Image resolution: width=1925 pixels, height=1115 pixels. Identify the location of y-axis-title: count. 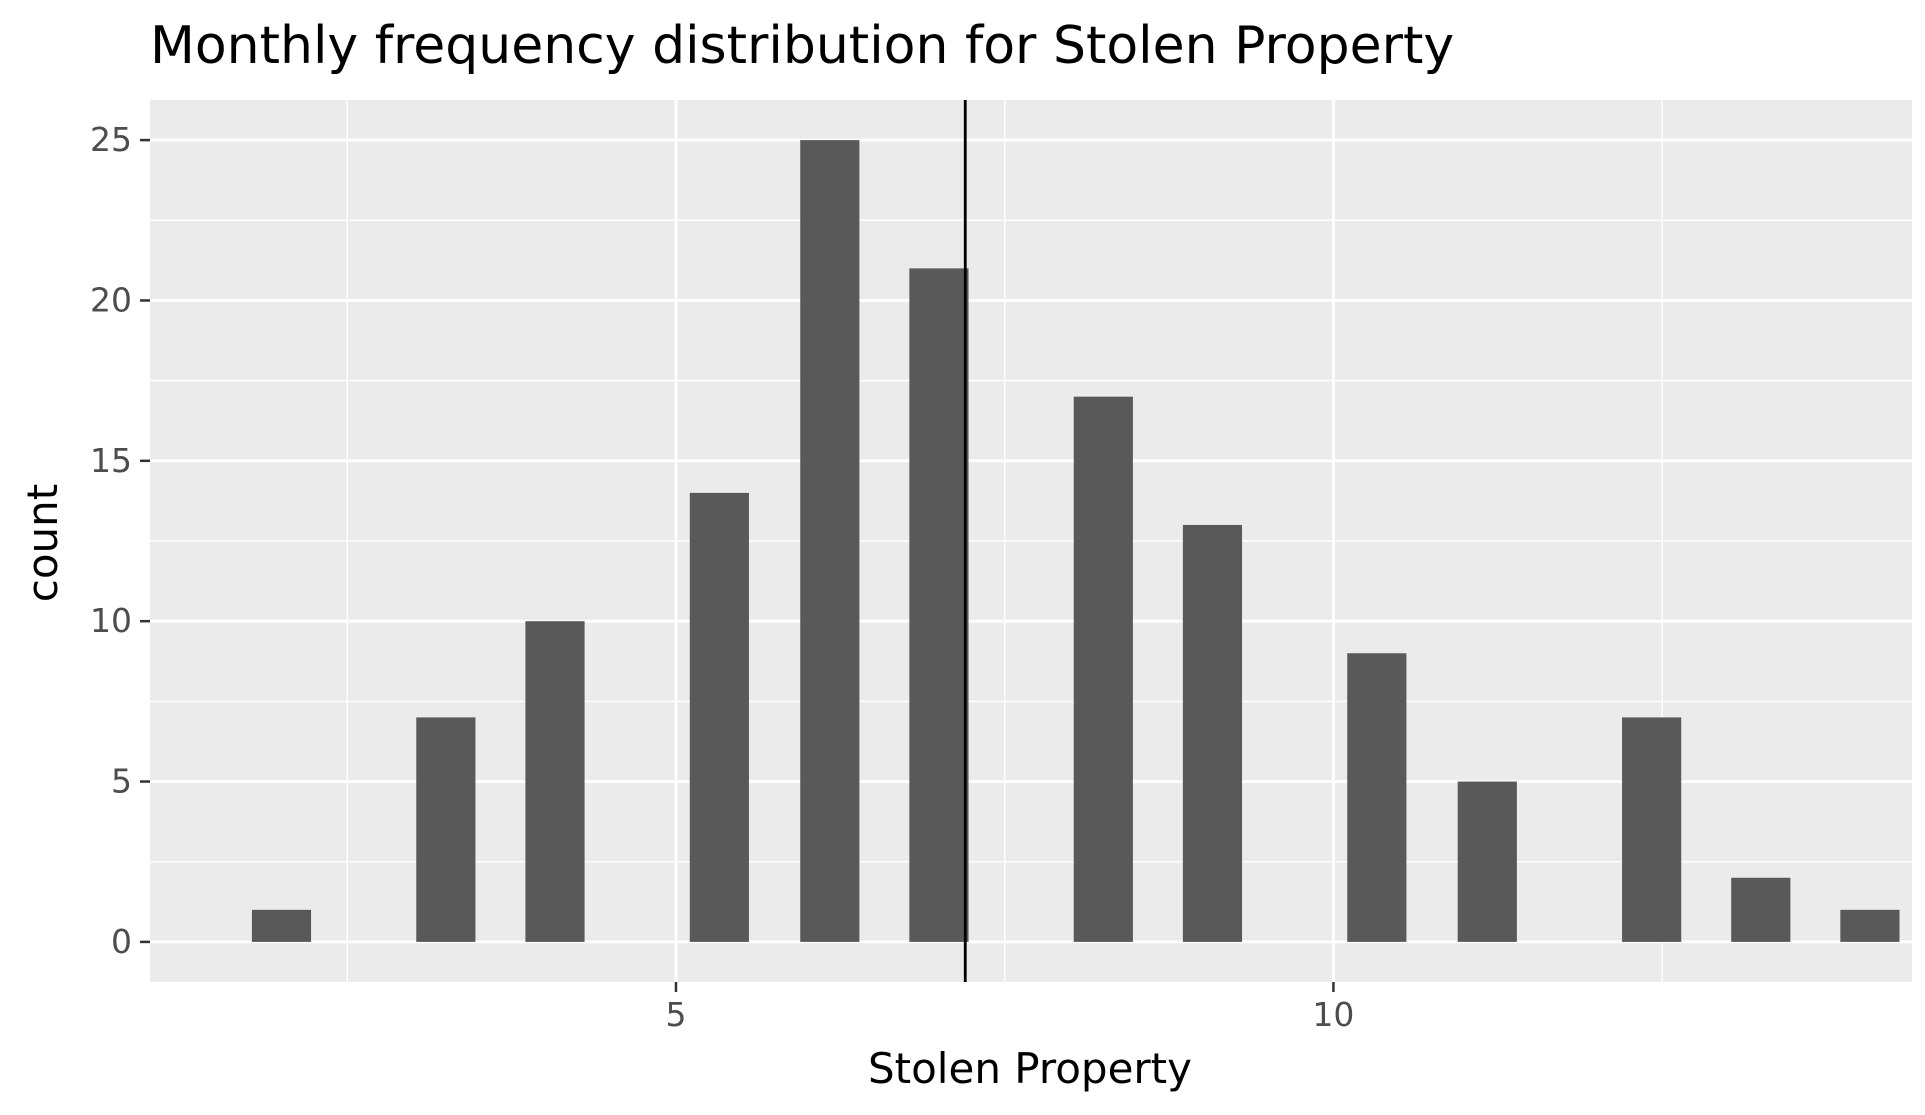
(42, 543).